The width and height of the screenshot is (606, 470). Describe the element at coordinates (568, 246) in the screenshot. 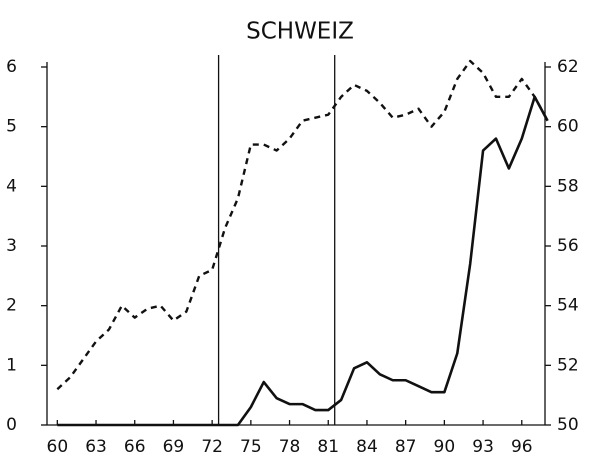

I see `y2-tick-label: 56` at that location.